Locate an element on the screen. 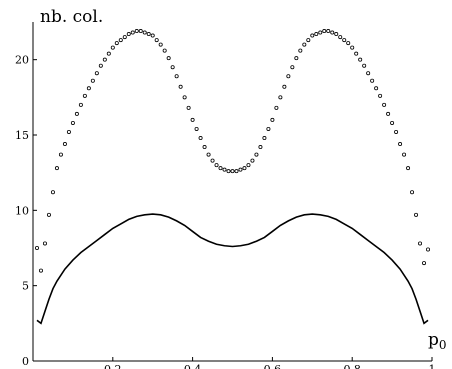  x-tick-label: 0.6 is located at coordinates (273, 366).